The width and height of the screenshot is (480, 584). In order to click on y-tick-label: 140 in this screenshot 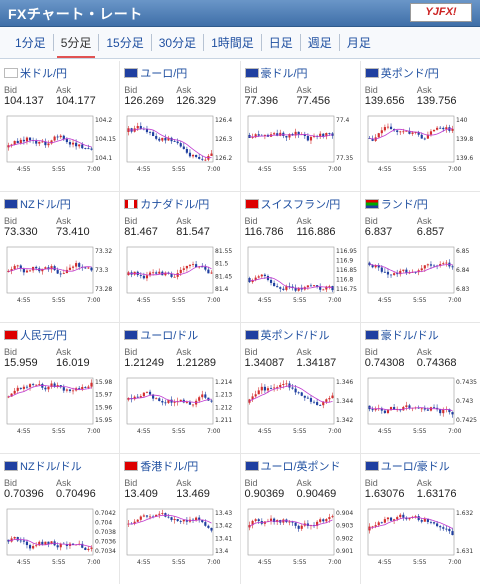, I will do `click(462, 120)`.